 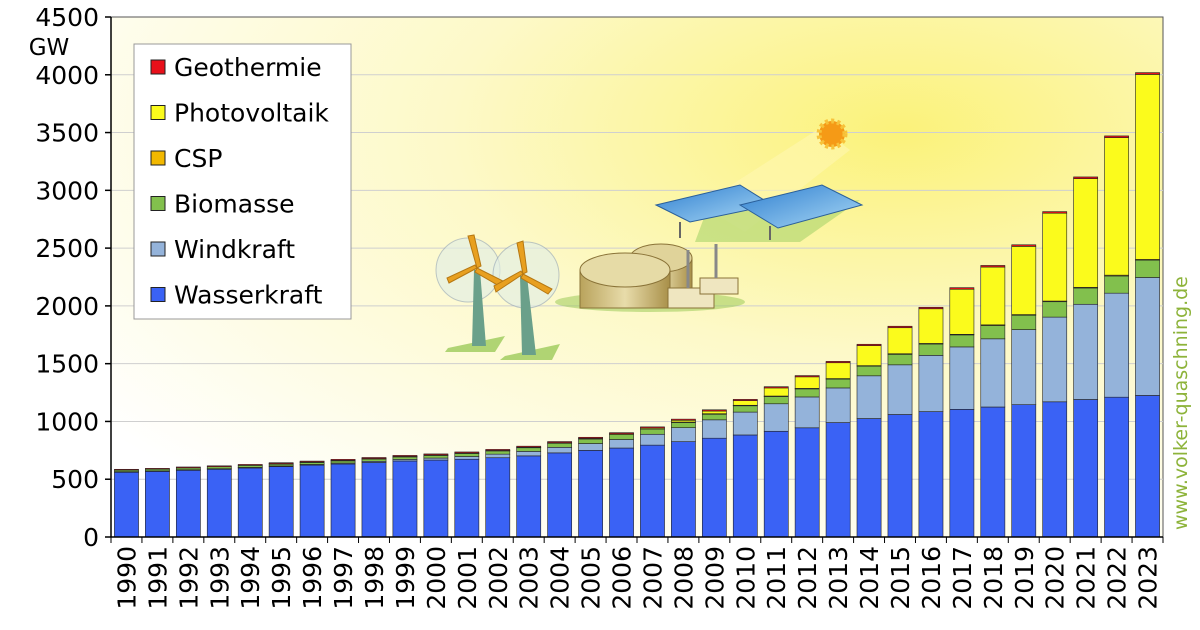 I want to click on bar-segment-biomasse-2018, so click(x=993, y=332).